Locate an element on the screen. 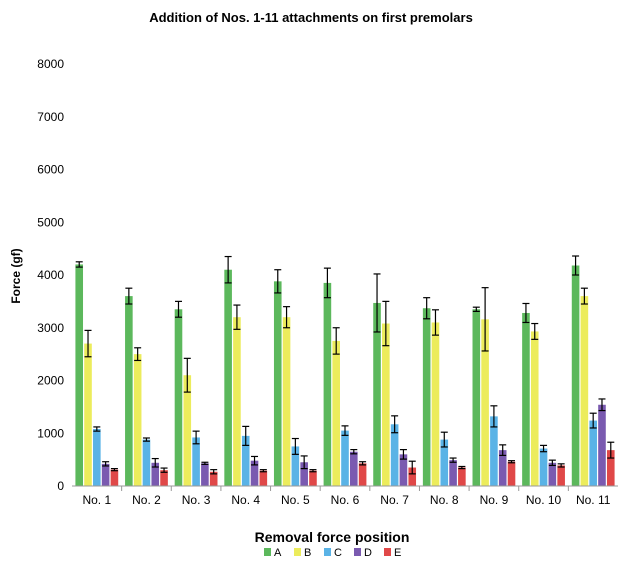  y-axis-label: Force (gf) is located at coordinates (16, 275).